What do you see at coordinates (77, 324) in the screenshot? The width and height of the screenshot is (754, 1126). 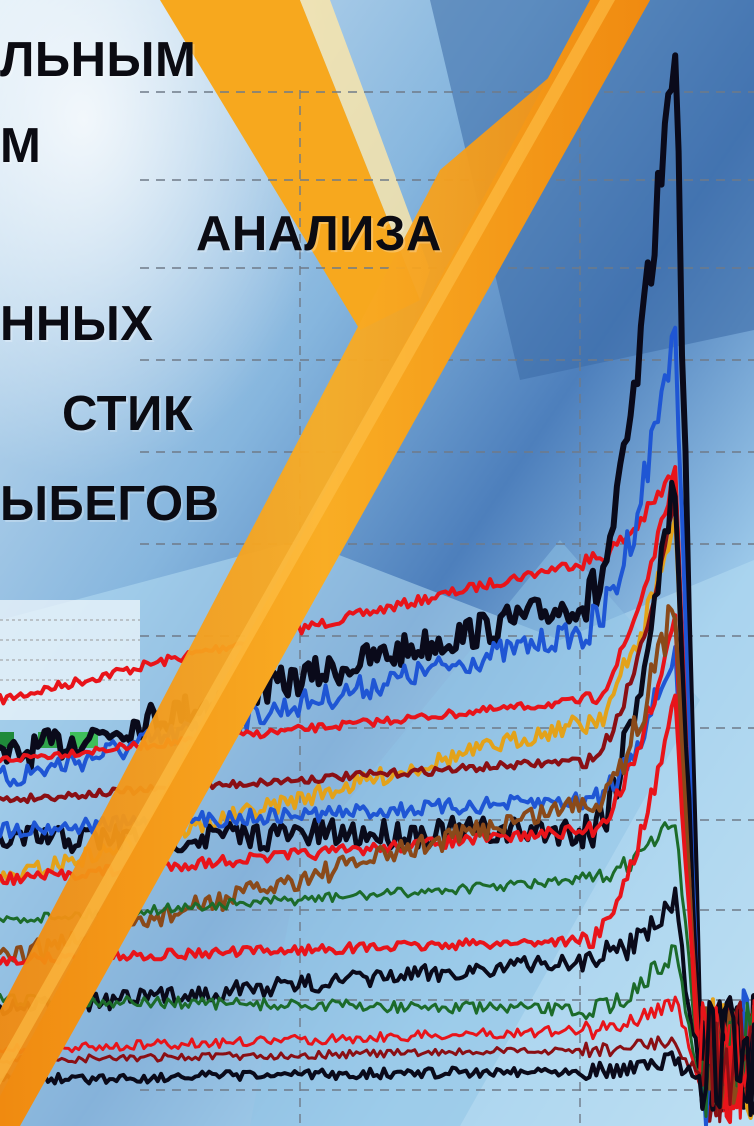 I see `title-line-4: ННЫХ` at bounding box center [77, 324].